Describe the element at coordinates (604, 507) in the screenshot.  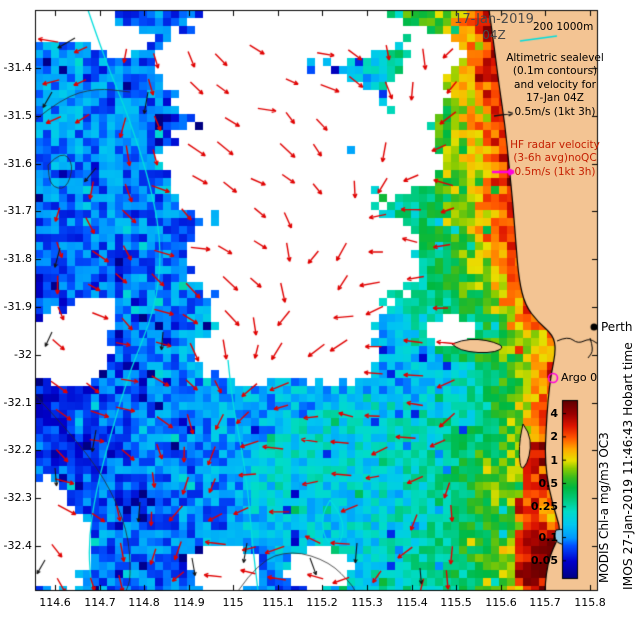
I see `colorbar-title: MODIS Chl-a mg/m3 OC3` at that location.